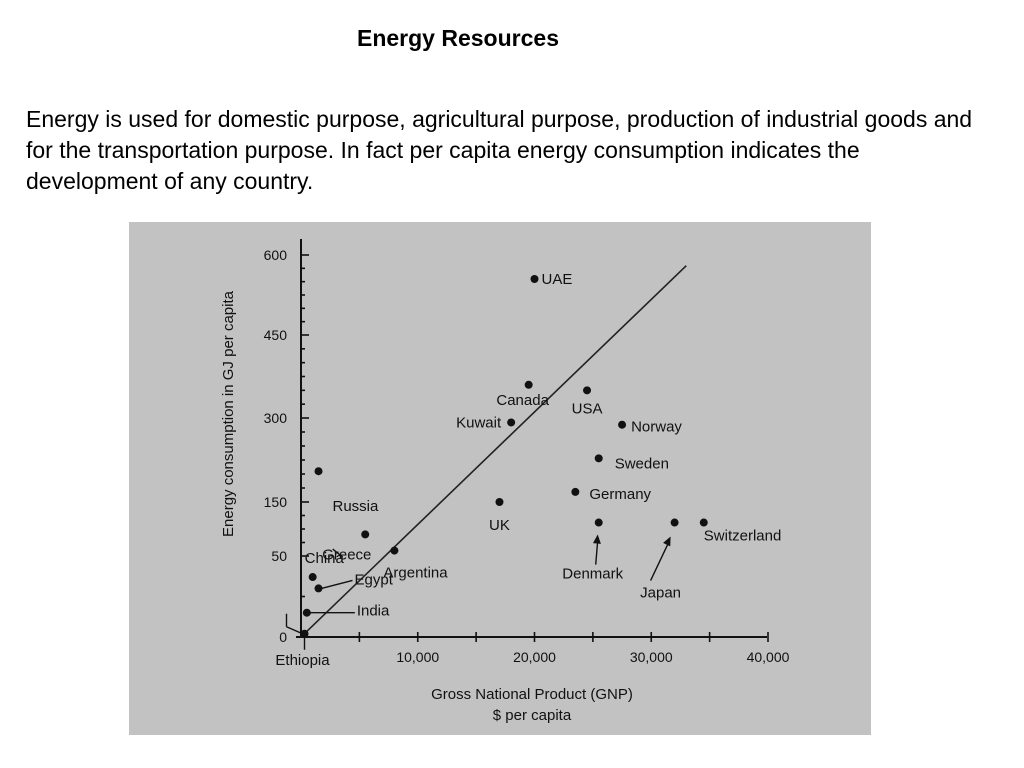 This screenshot has width=1024, height=768. What do you see at coordinates (415, 573) in the screenshot?
I see `point-label-argentina: Argentina` at bounding box center [415, 573].